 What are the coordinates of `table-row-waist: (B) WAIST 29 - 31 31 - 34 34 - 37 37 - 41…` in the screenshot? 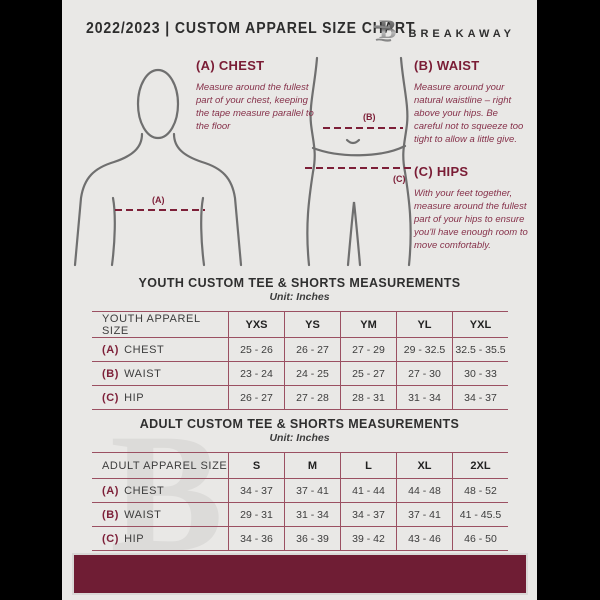 It's located at (300, 515).